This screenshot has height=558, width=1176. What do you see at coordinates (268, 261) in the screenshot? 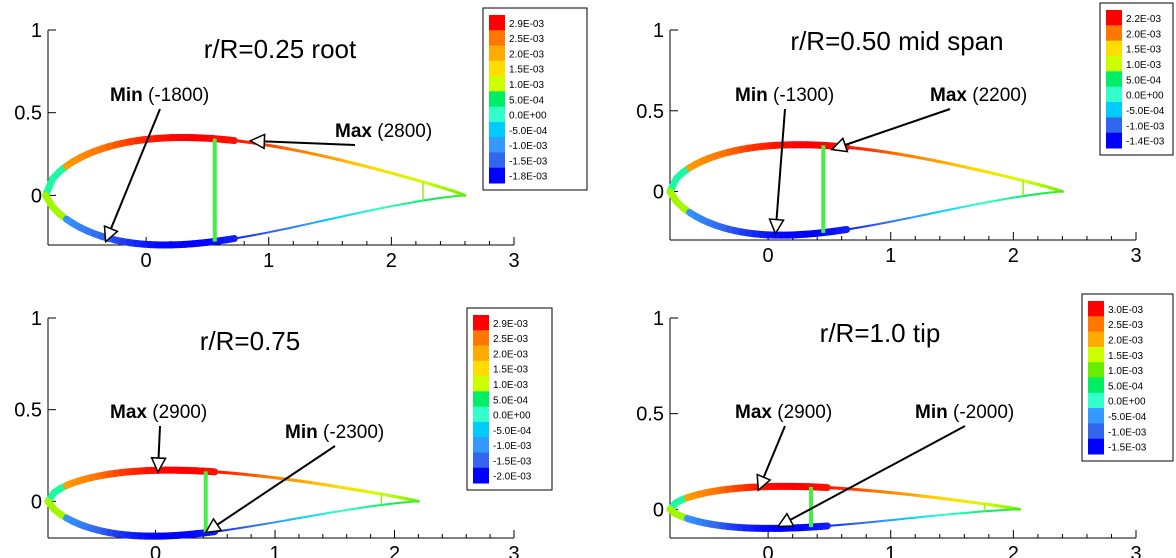
I see `x-tick-label: 1` at bounding box center [268, 261].